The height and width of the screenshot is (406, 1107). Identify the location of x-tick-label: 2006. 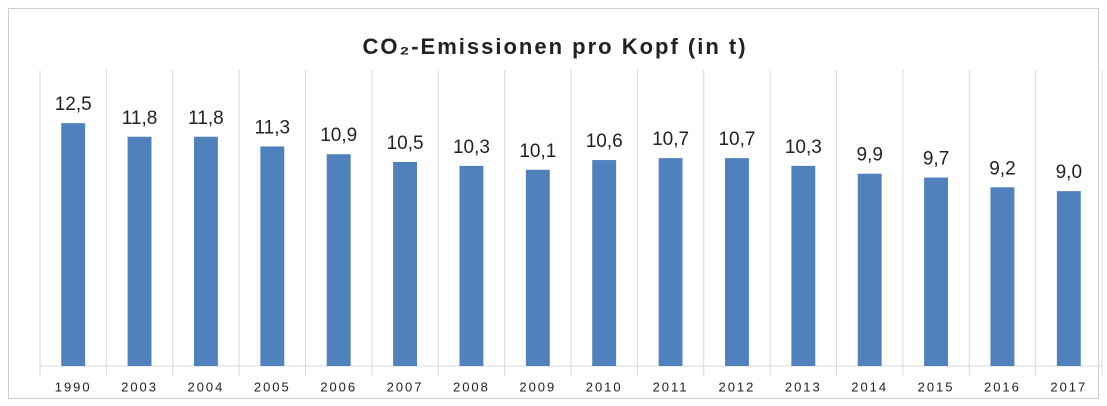
(338, 386).